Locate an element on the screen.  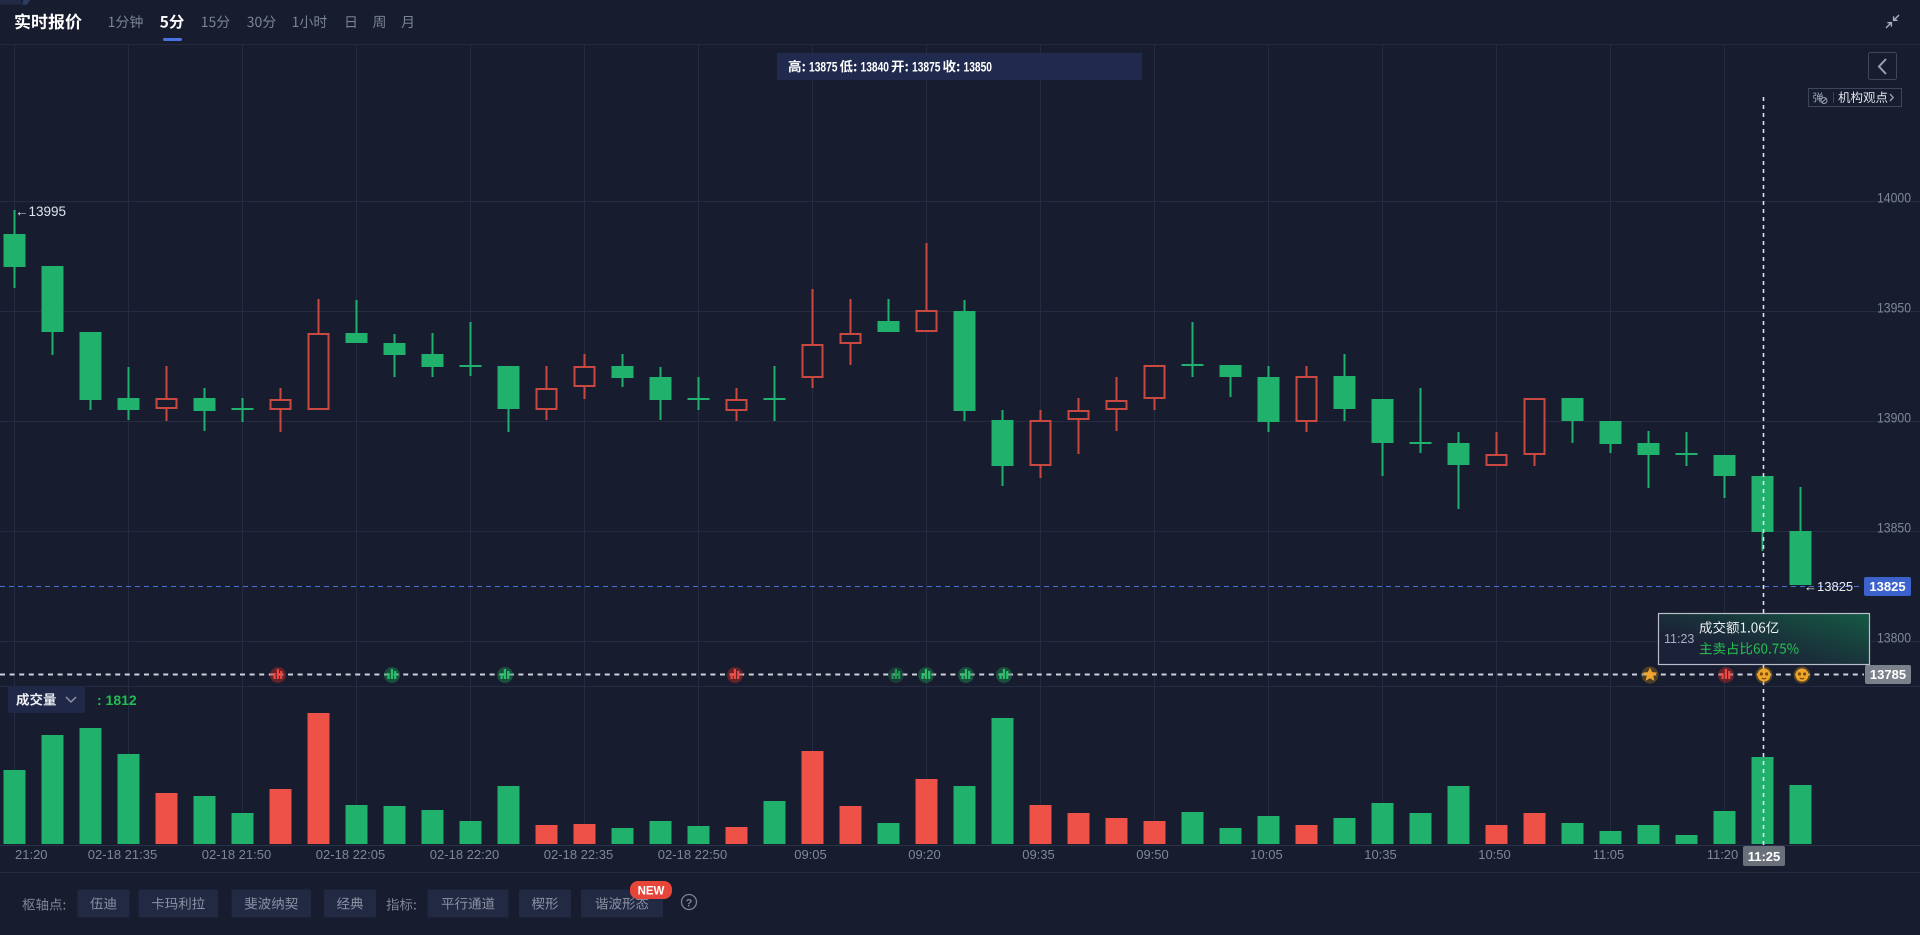
svg-text: 09:35 is located at coordinates (1038, 854).